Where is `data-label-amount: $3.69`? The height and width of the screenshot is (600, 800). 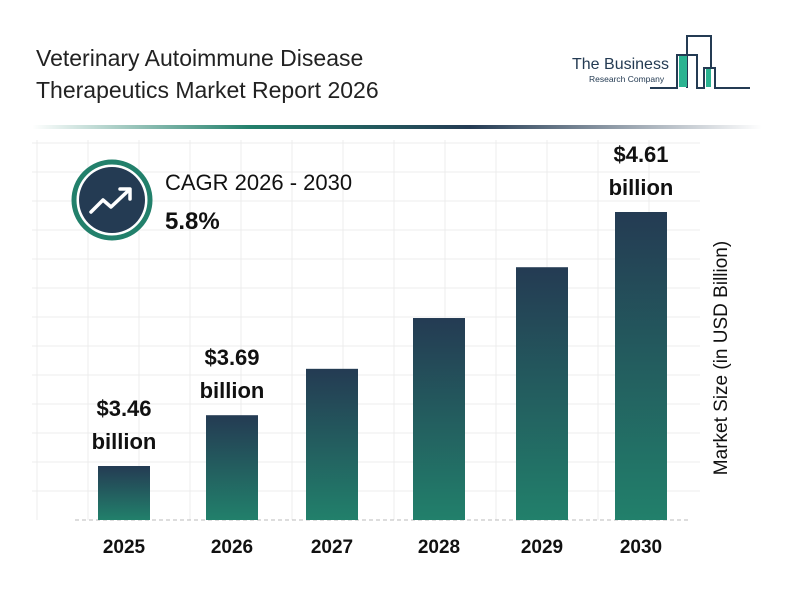
data-label-amount: $3.69 is located at coordinates (231, 357).